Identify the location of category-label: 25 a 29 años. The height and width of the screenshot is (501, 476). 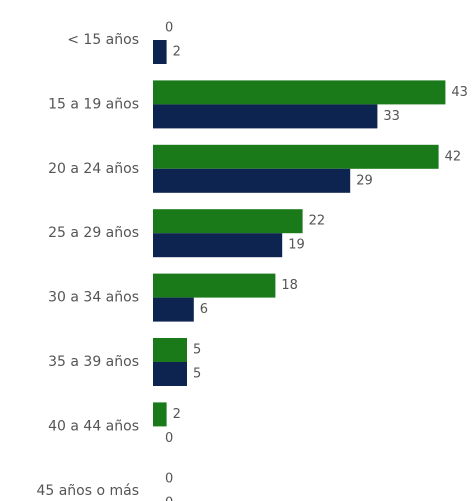
(93, 233).